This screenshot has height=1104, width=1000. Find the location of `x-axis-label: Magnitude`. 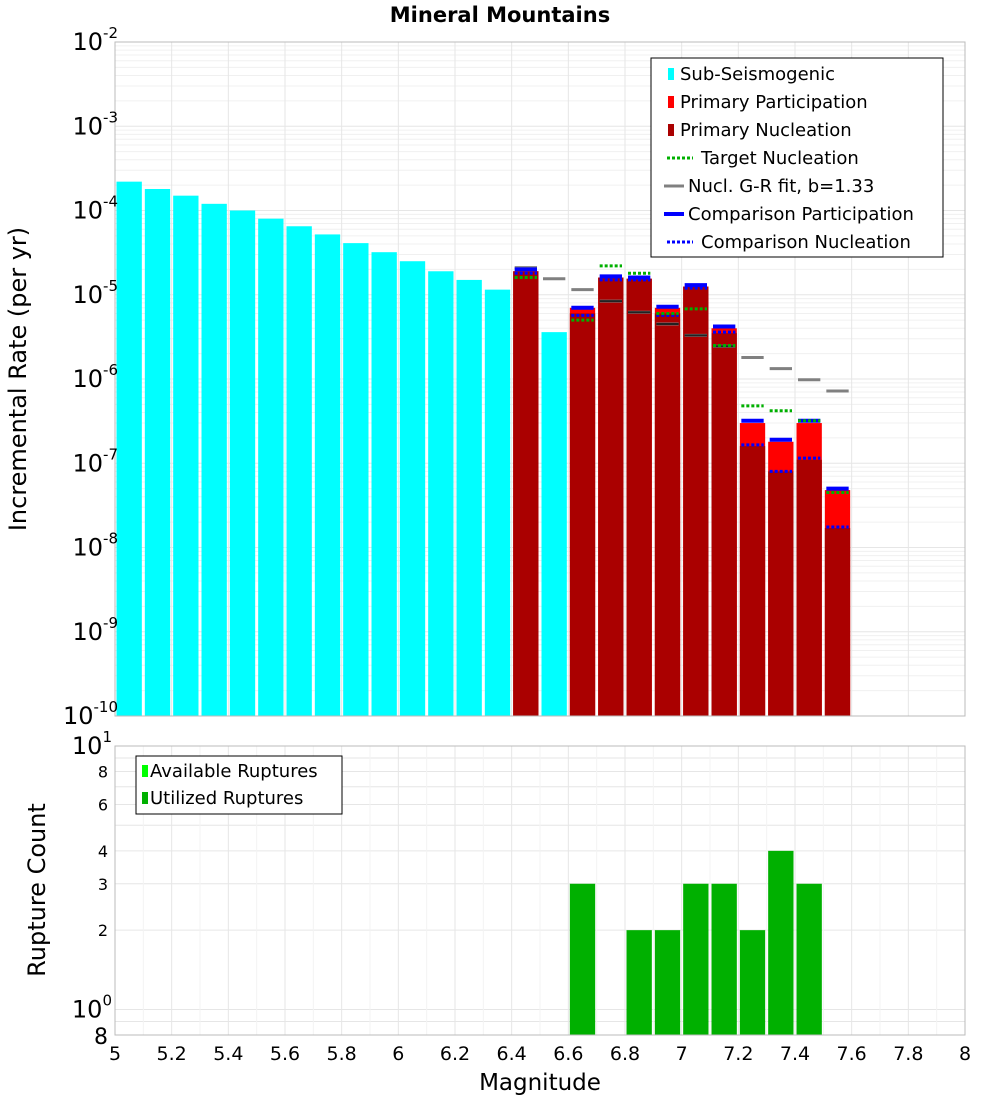

x-axis-label: Magnitude is located at coordinates (540, 1083).